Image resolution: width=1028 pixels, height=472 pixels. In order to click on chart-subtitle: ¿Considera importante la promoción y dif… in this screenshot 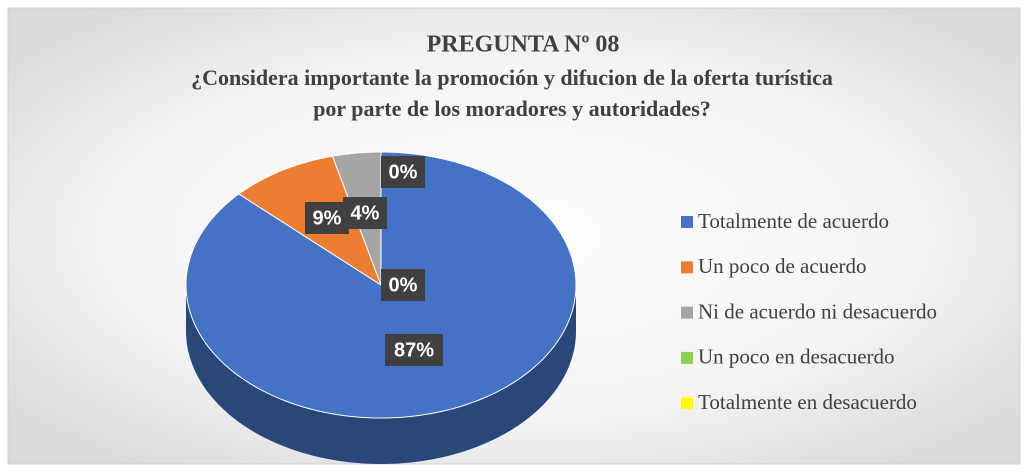, I will do `click(512, 77)`.